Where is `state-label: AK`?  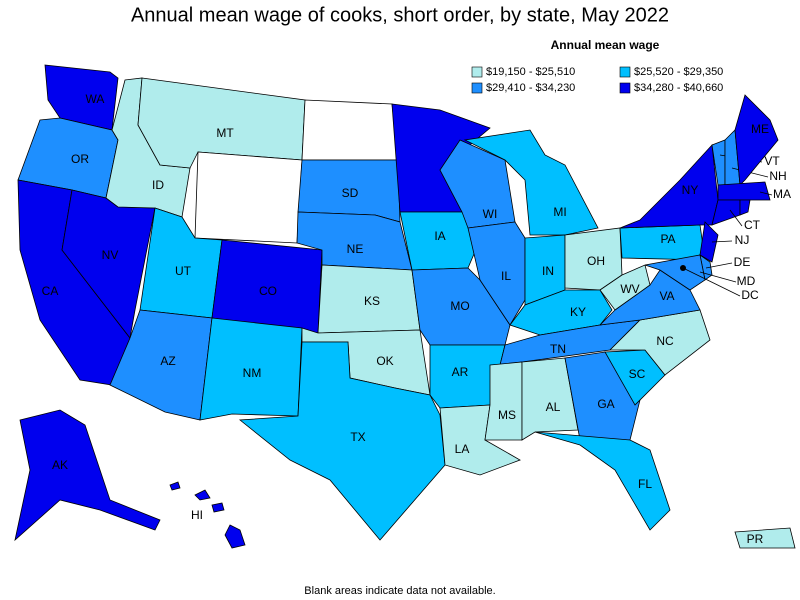 state-label: AK is located at coordinates (60, 465).